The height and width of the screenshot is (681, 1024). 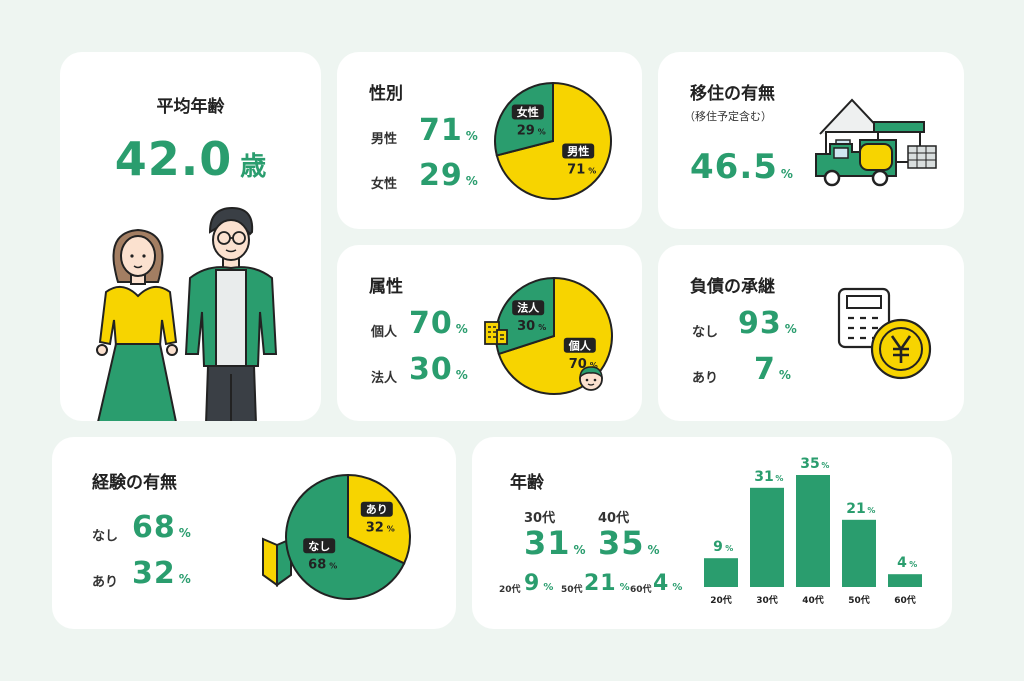 I want to click on age-40s-value: 35%, so click(x=629, y=543).